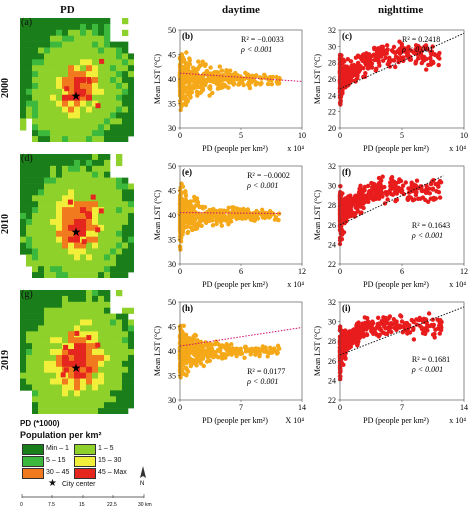 The width and height of the screenshot is (474, 511). What do you see at coordinates (58, 472) in the screenshot?
I see `legend-label-30-45: 30 – 45` at bounding box center [58, 472].